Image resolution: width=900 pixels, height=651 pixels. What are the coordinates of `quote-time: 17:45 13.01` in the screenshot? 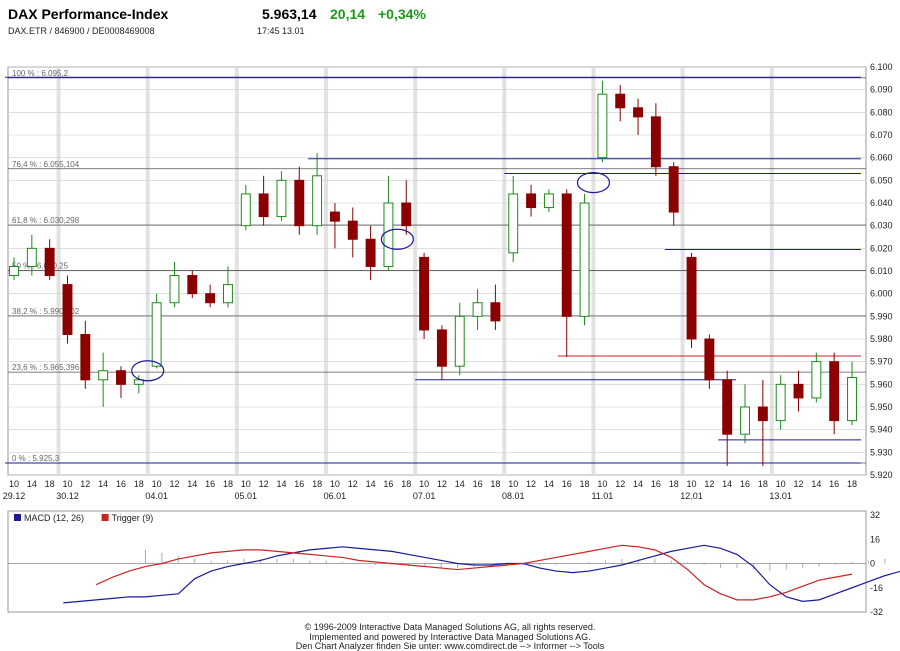 It's located at (281, 31).